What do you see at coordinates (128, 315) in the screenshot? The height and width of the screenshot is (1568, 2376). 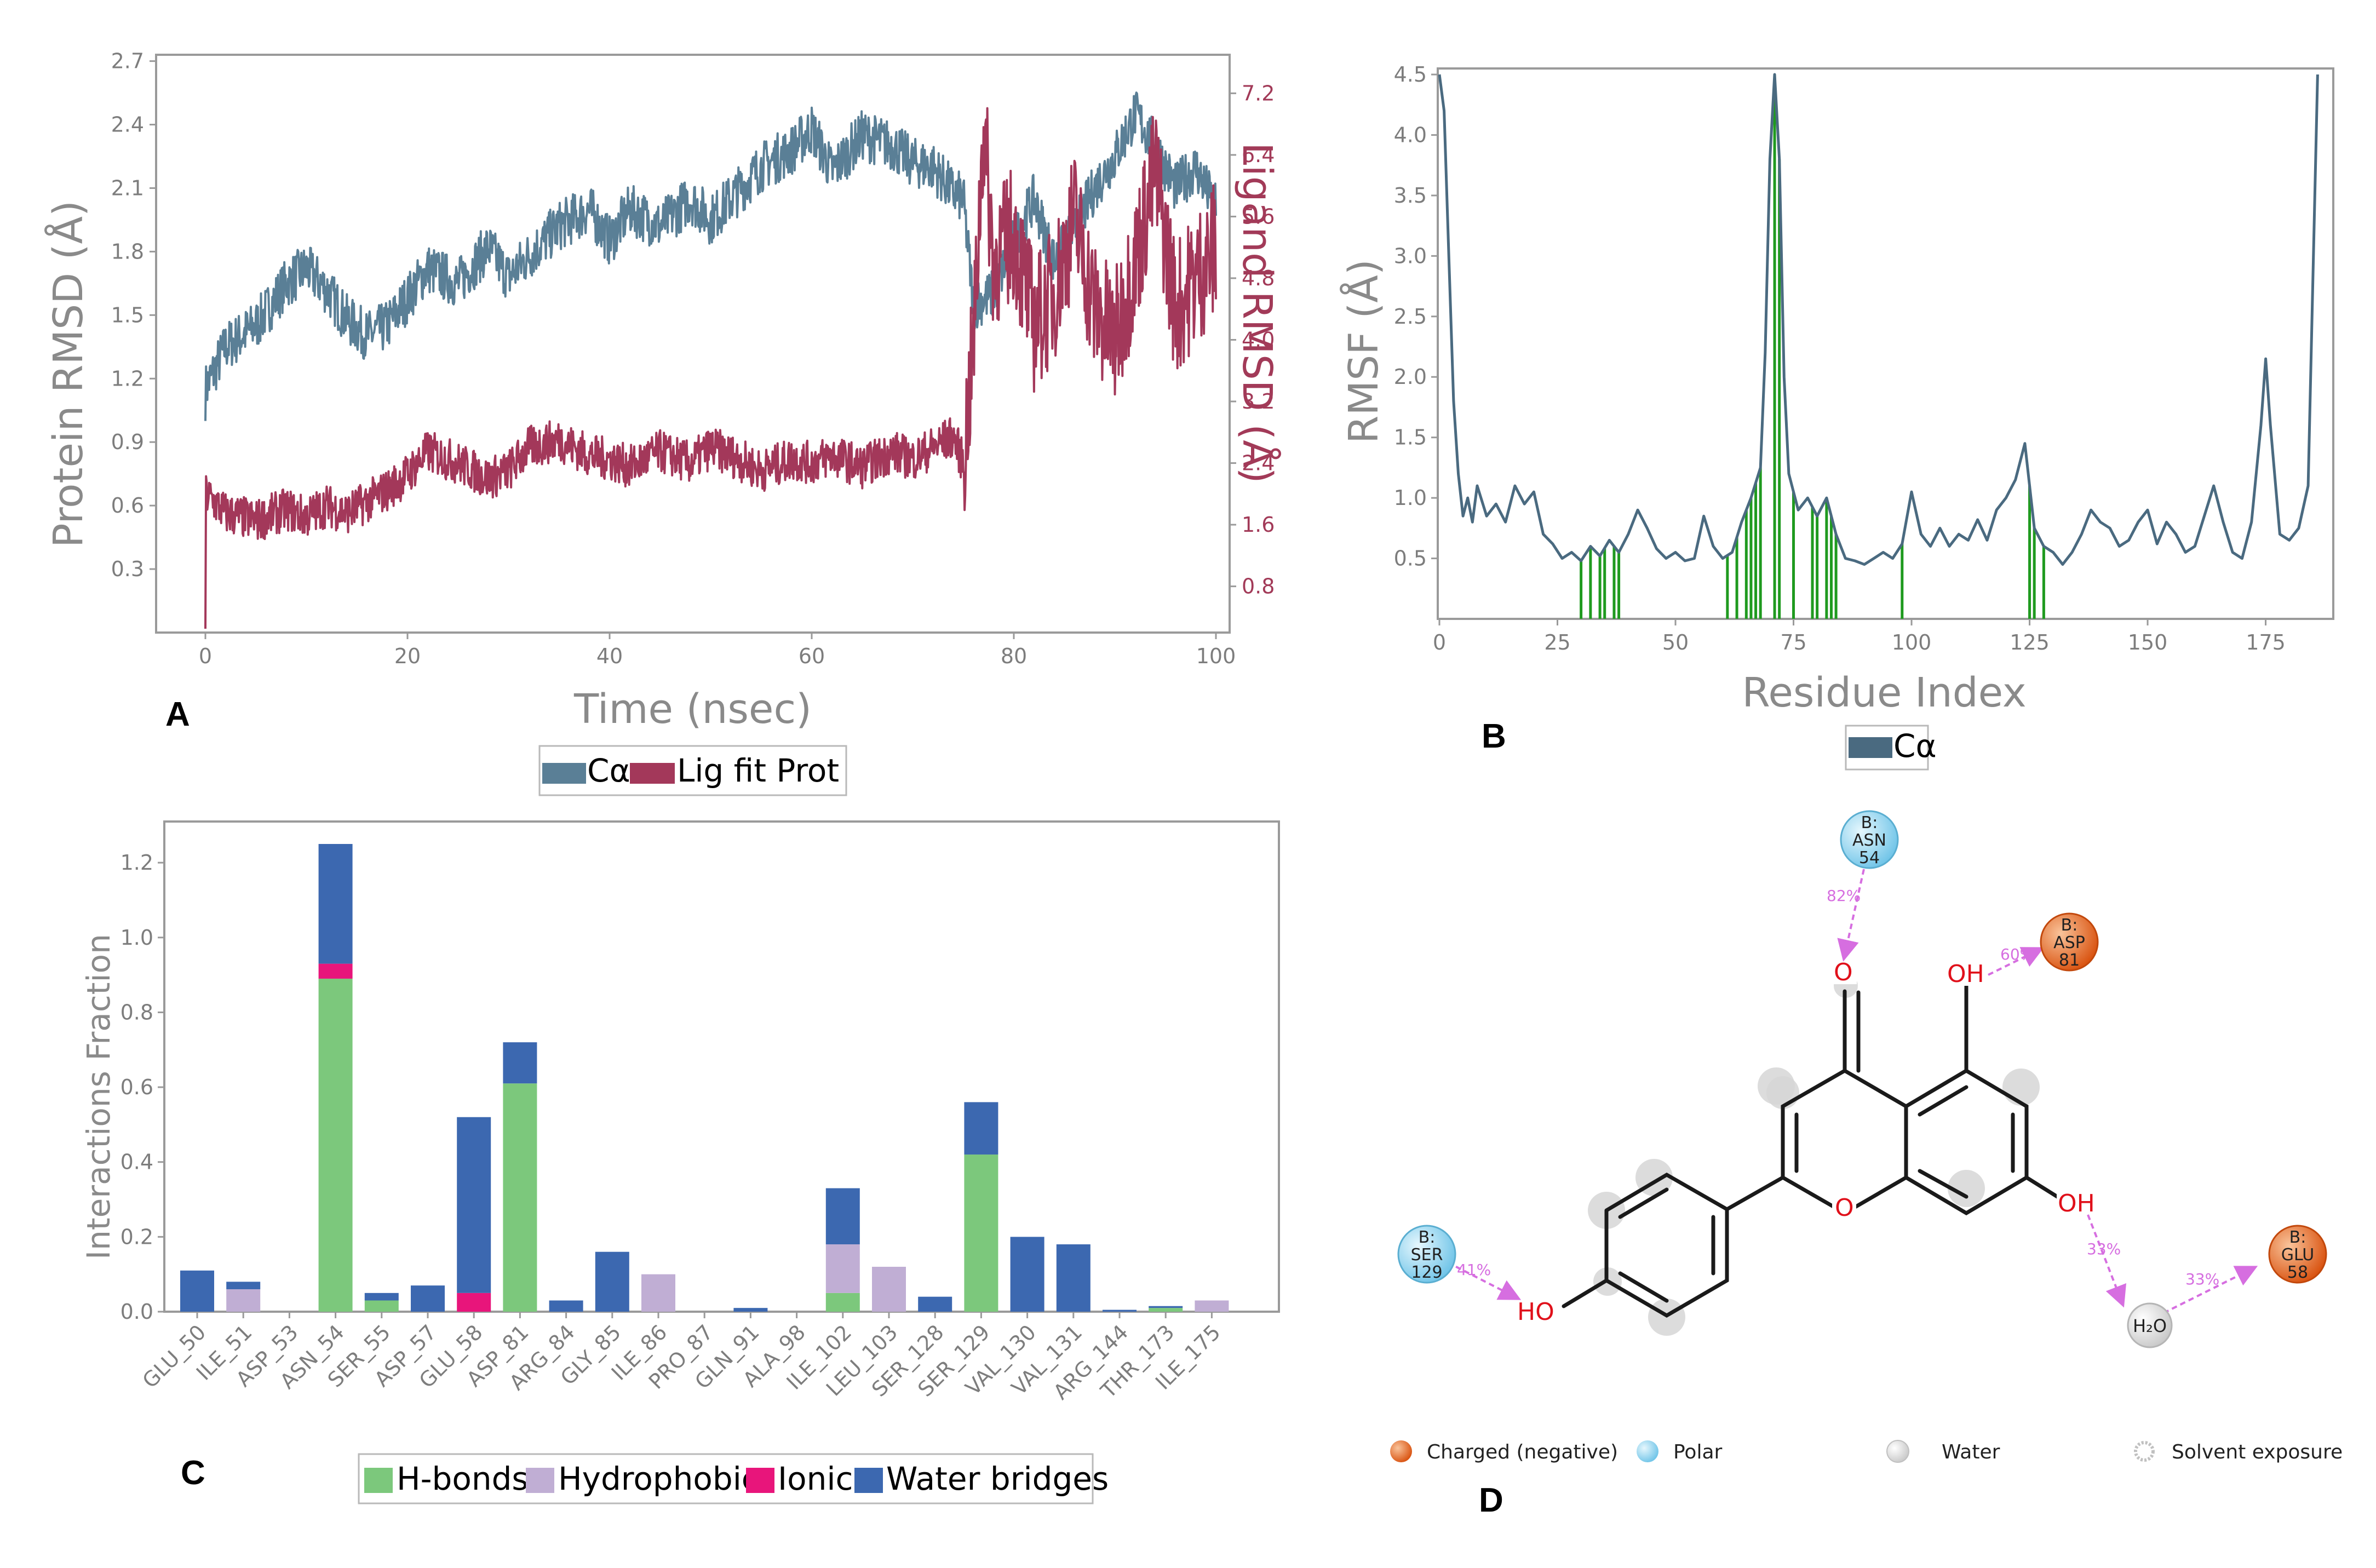 I see `y-tick-label: 1.5` at bounding box center [128, 315].